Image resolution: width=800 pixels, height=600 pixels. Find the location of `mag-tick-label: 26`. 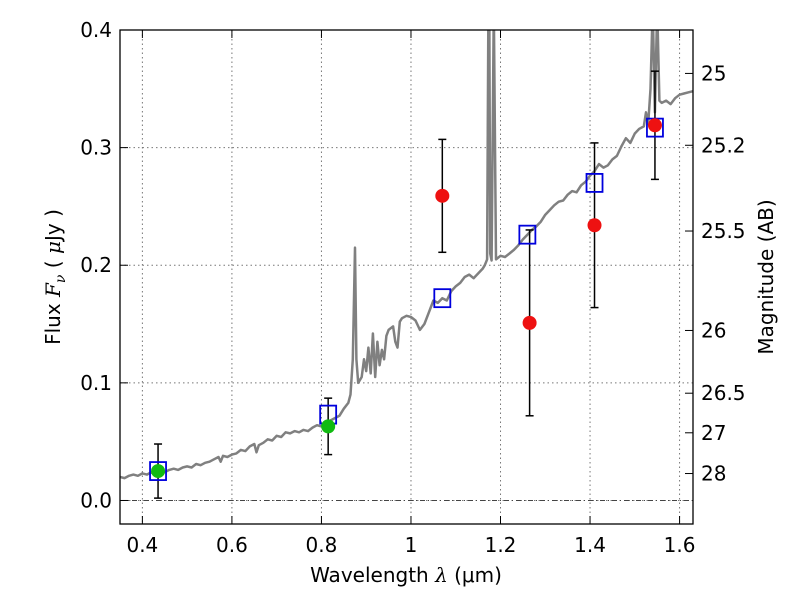

mag-tick-label: 26 is located at coordinates (713, 330).